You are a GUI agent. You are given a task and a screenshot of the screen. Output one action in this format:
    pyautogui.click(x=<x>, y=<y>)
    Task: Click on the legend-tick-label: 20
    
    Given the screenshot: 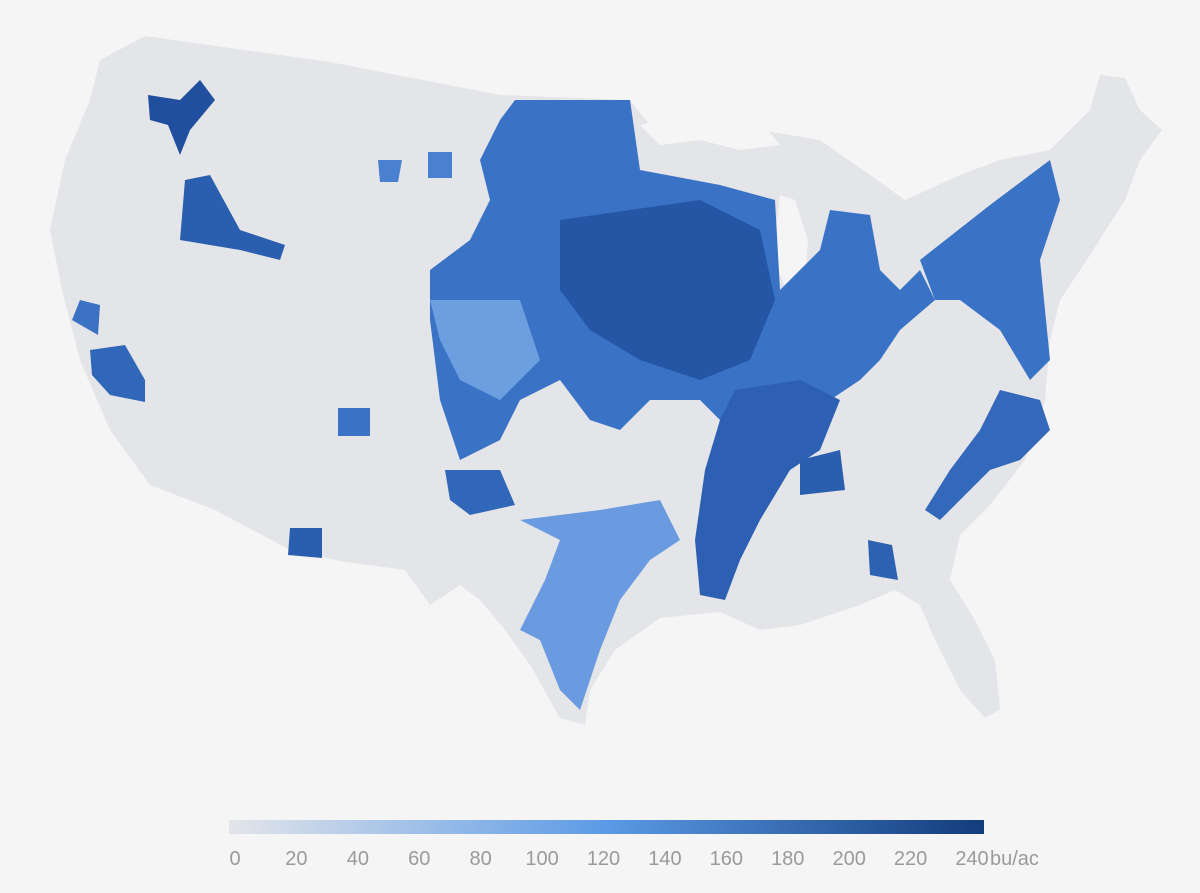 What is the action you would take?
    pyautogui.click(x=296, y=859)
    